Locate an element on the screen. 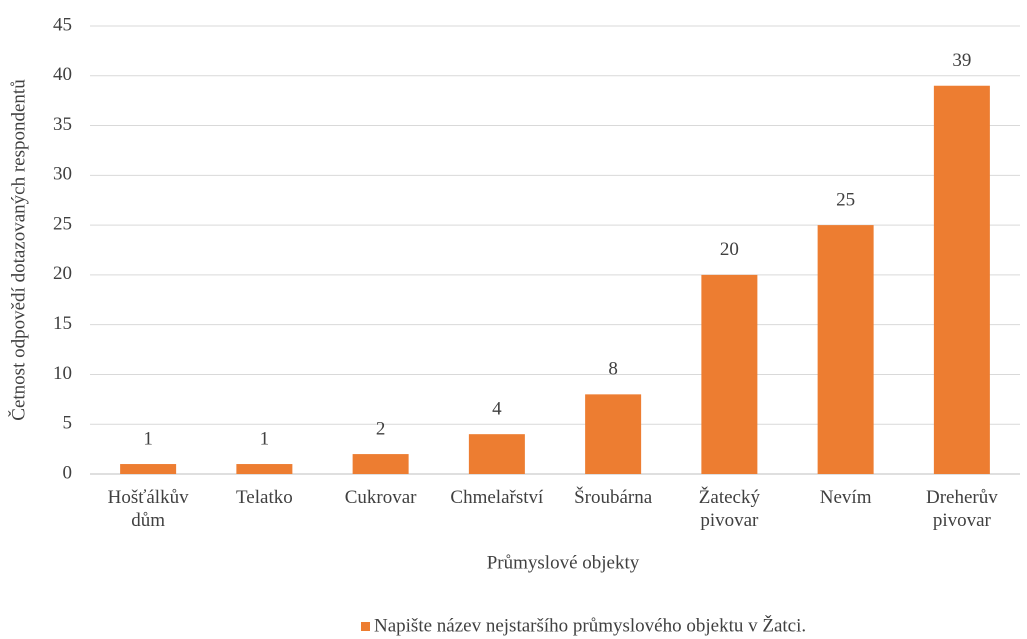  y-tick-label: 5 is located at coordinates (68, 423).